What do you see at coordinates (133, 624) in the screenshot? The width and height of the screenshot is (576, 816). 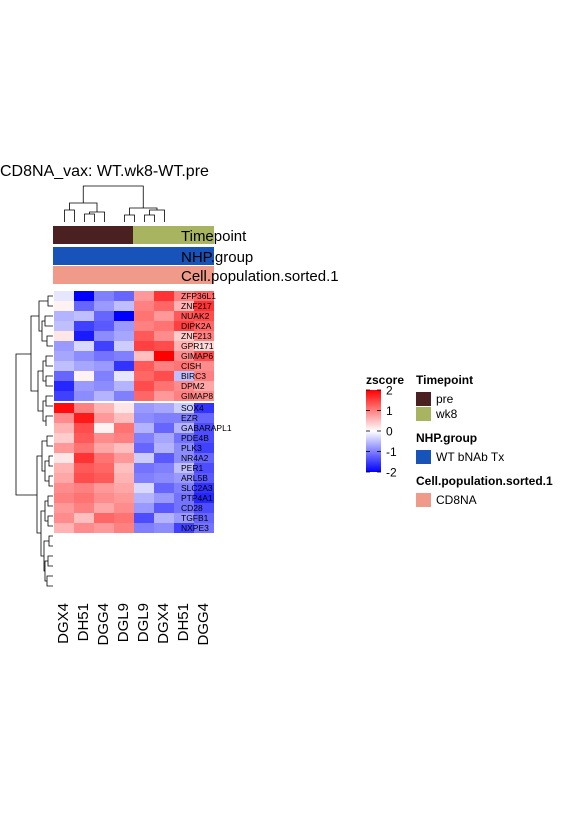 I see `column-labels: DGX4 DH51 DGG4 DGL9 DGL9 DGX4 DH51 DGG4` at bounding box center [133, 624].